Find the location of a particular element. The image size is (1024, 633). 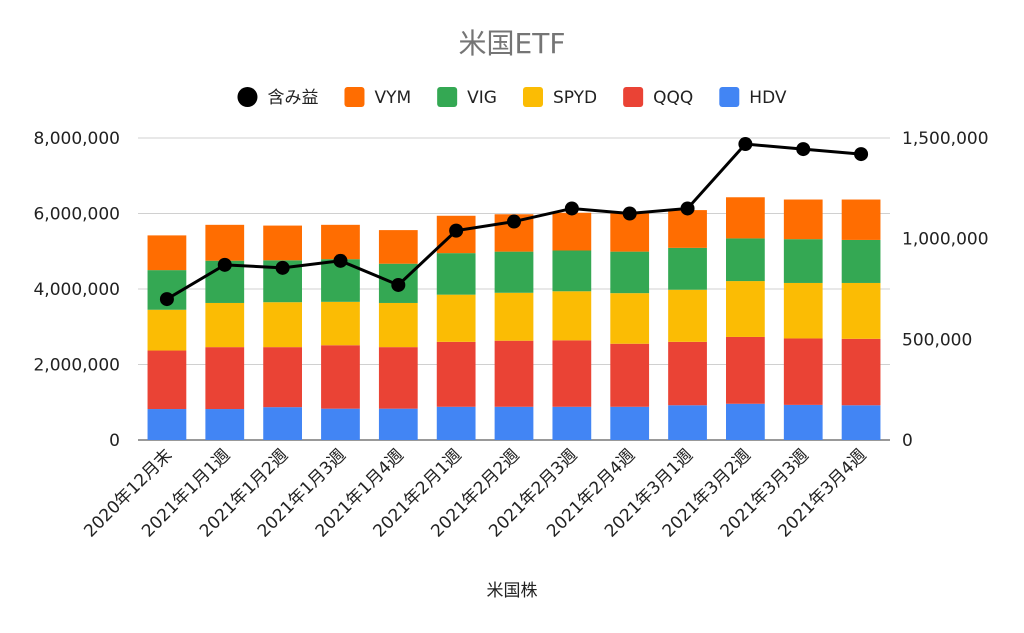

legend-label: HDV is located at coordinates (768, 98).